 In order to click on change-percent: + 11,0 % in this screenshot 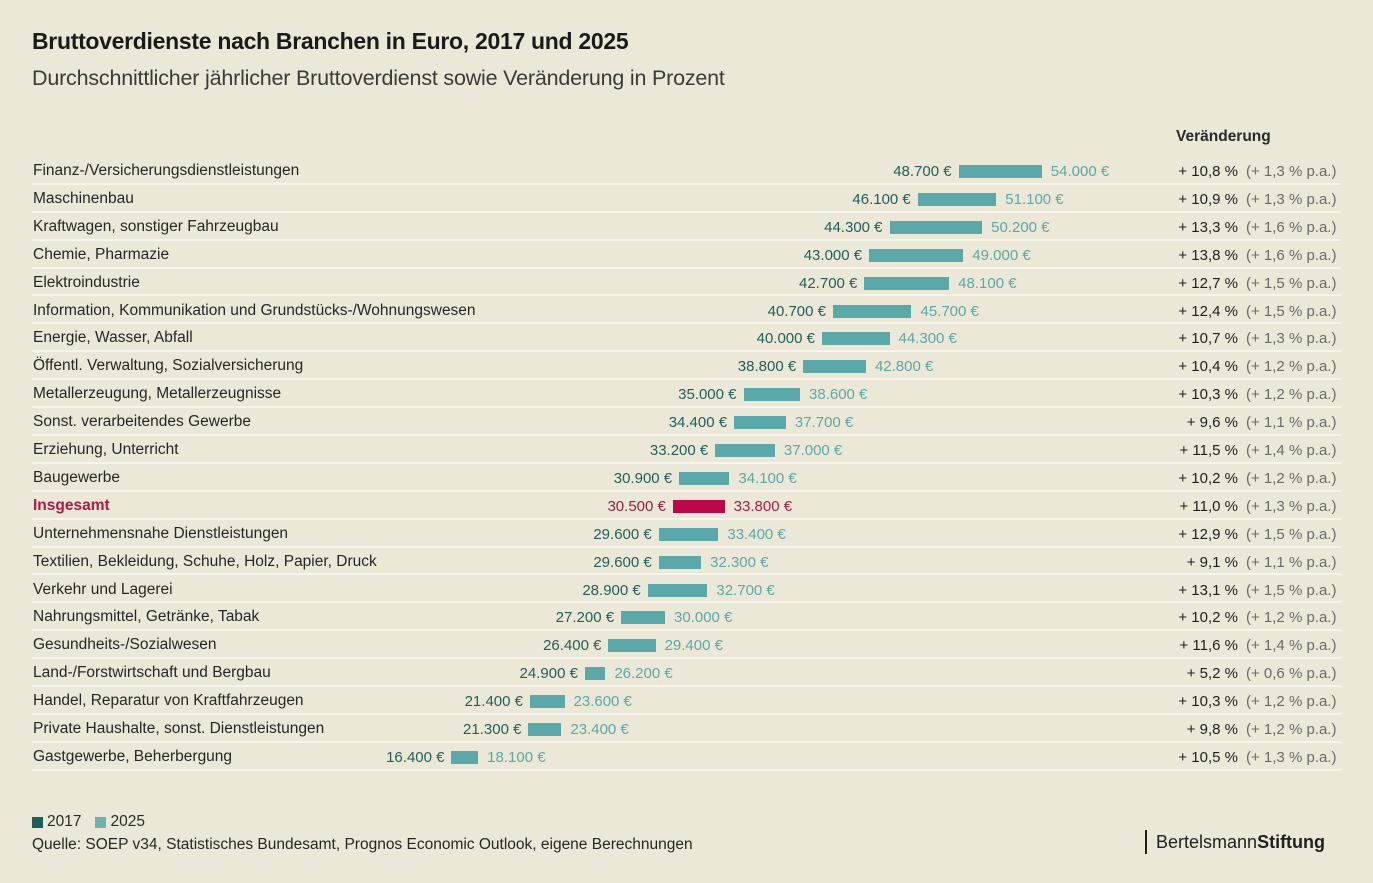, I will do `click(1208, 506)`.